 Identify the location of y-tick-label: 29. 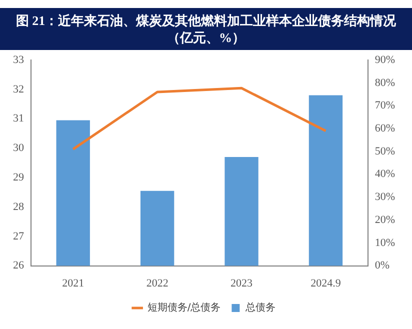
(18, 177).